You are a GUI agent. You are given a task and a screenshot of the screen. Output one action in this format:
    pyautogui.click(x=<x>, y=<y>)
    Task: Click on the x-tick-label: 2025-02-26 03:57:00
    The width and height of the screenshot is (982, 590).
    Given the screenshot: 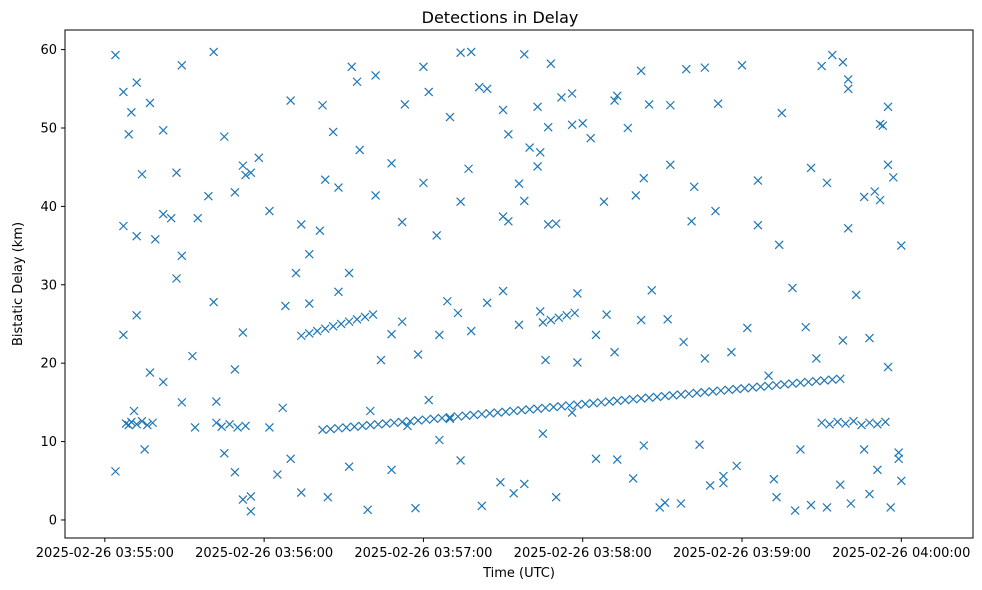 What is the action you would take?
    pyautogui.click(x=423, y=553)
    